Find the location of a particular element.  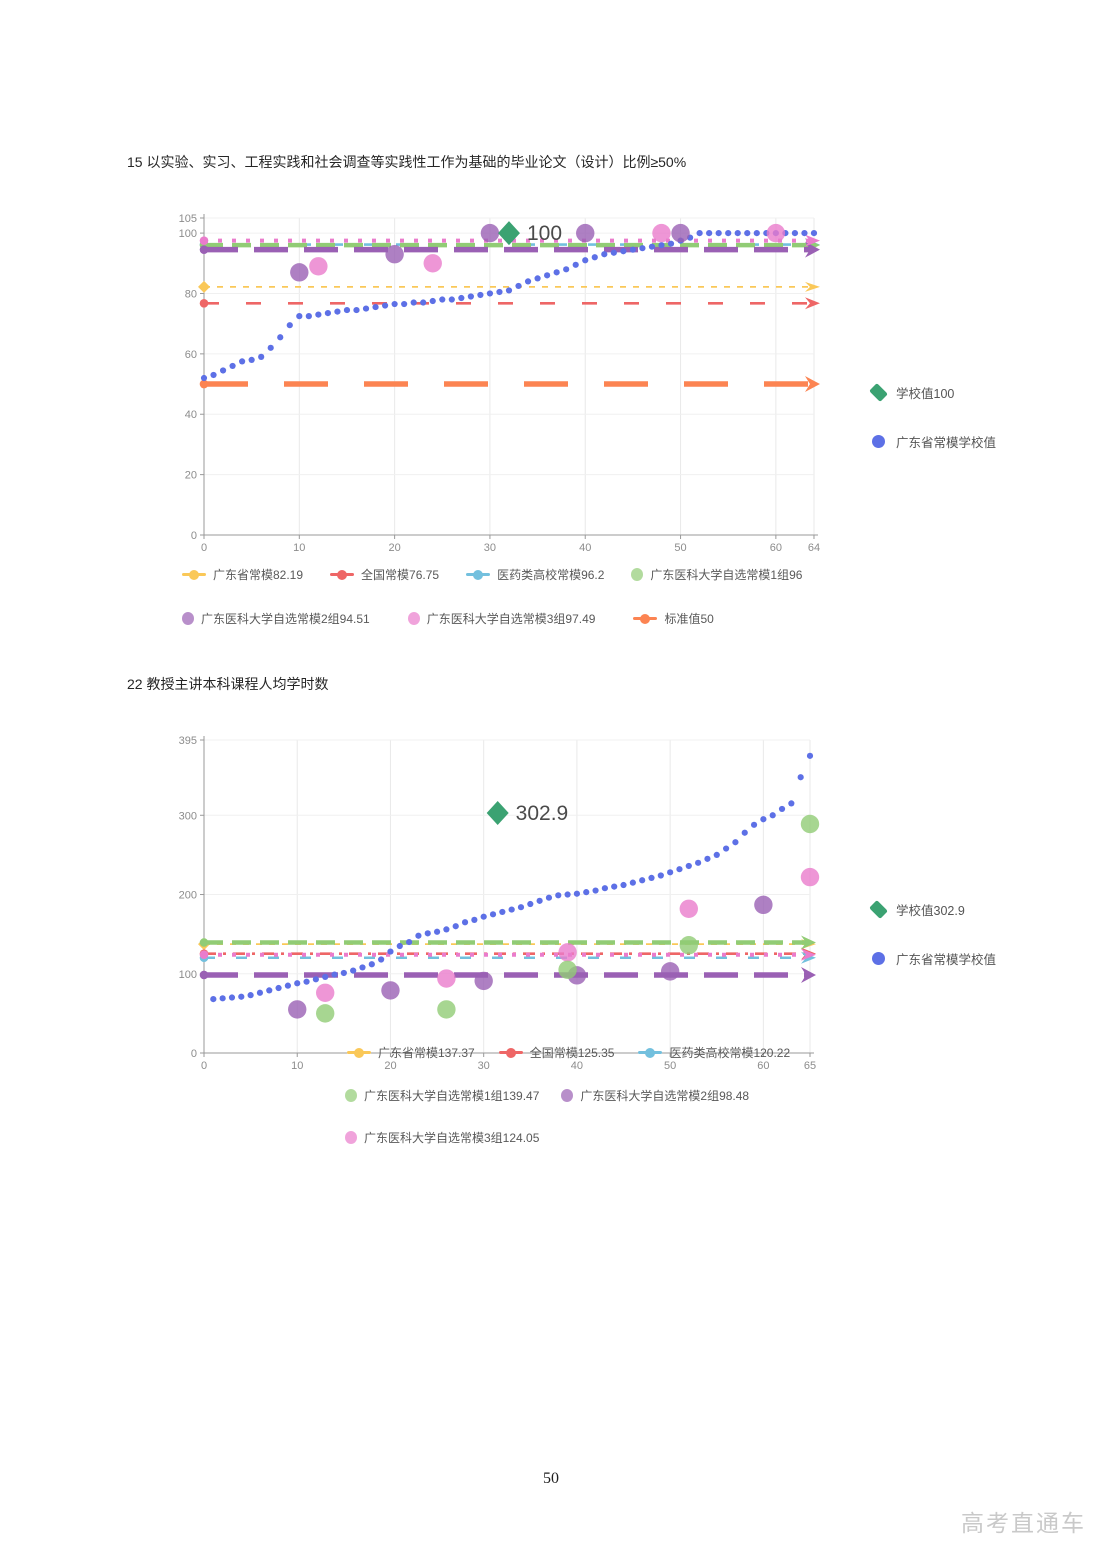

legend-item: 全国常模76.75 is located at coordinates (384, 574).